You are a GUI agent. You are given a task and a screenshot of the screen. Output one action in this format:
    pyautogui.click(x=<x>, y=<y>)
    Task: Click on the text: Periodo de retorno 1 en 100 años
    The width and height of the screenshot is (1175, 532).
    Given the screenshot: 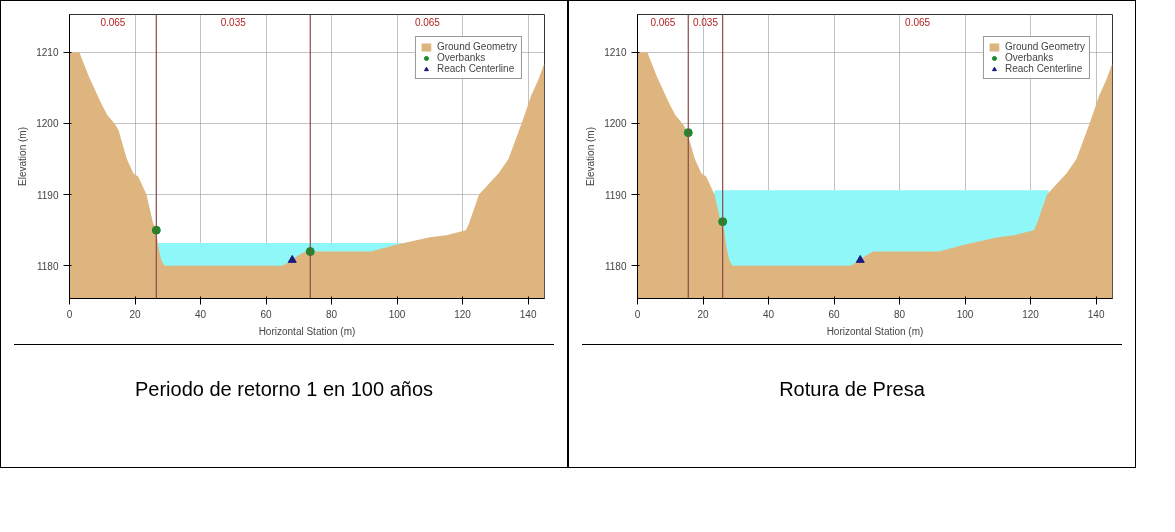 What is the action you would take?
    pyautogui.click(x=284, y=389)
    